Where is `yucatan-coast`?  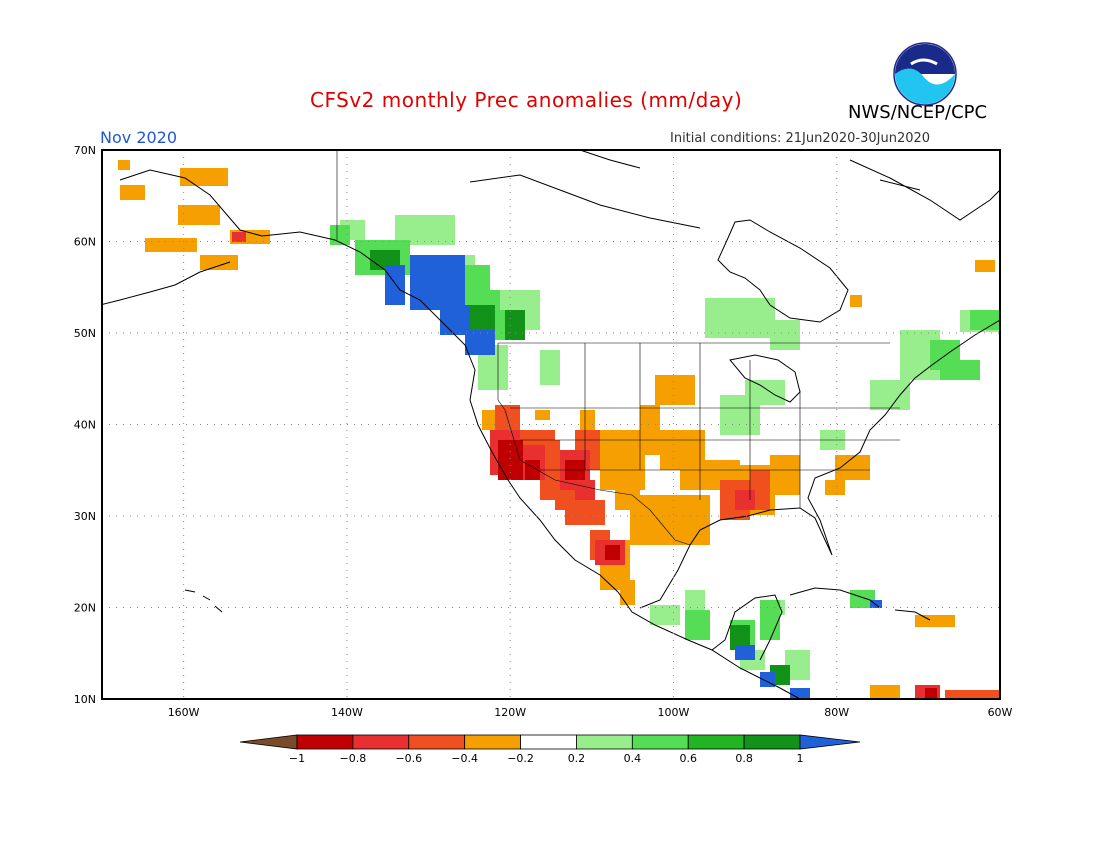 yucatan-coast is located at coordinates (747, 627).